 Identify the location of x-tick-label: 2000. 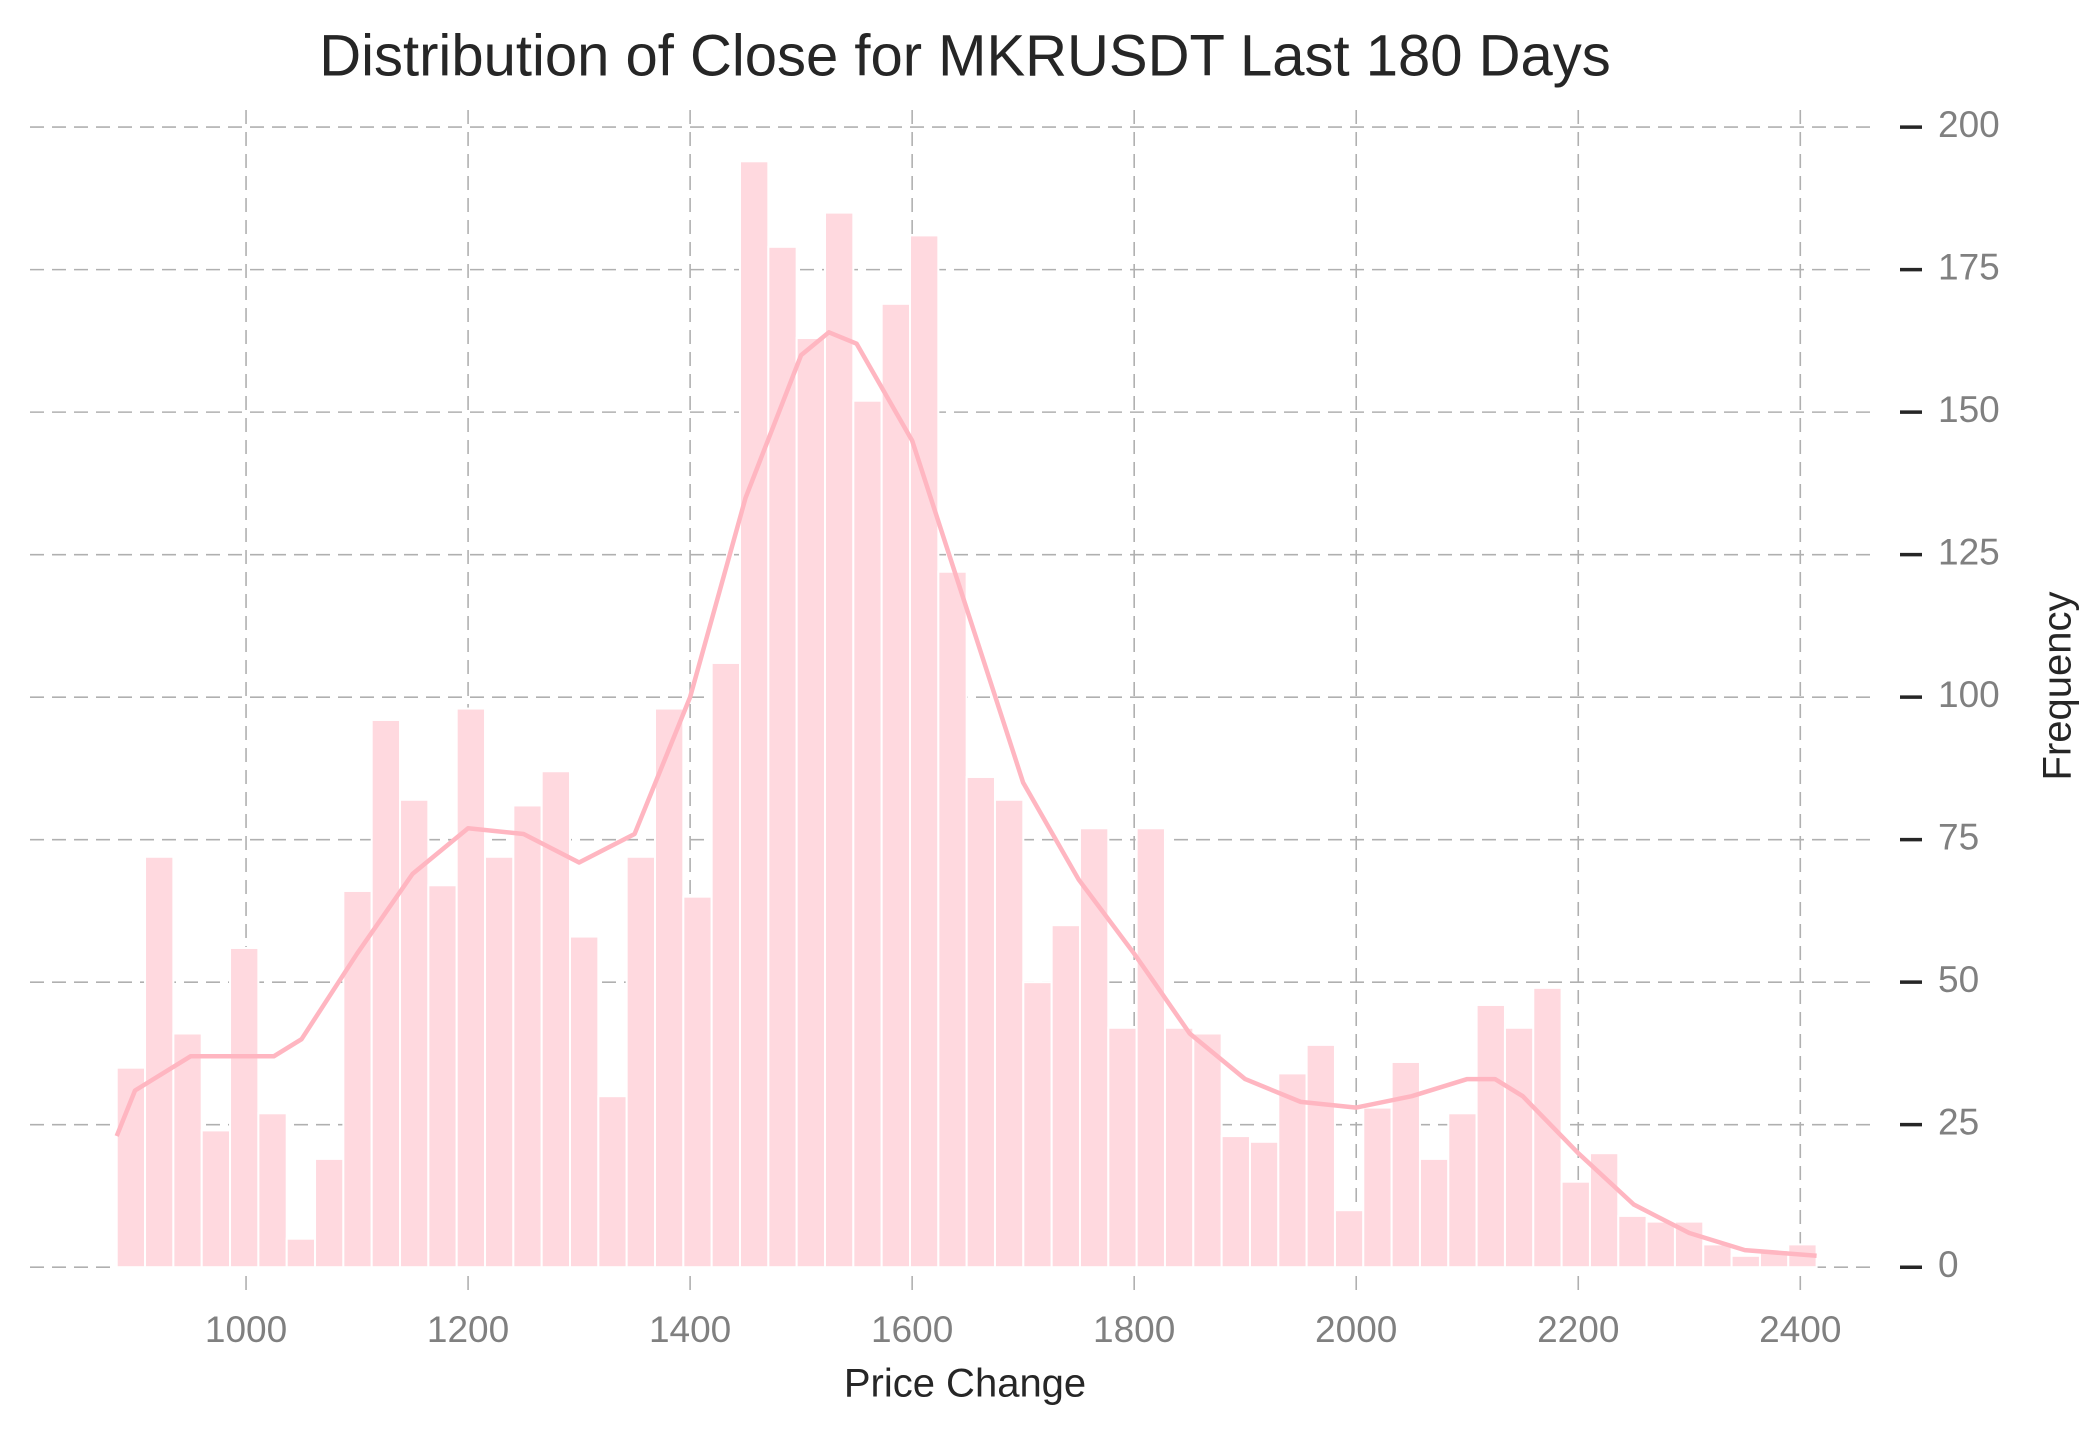
(1356, 1329).